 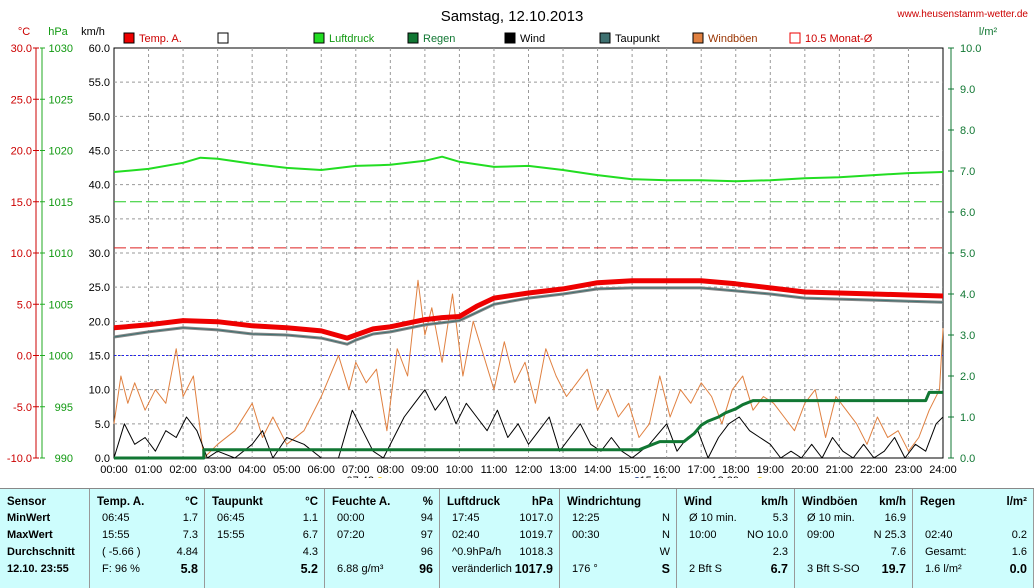 I want to click on axis-unit-label: l/m², so click(x=988, y=32).